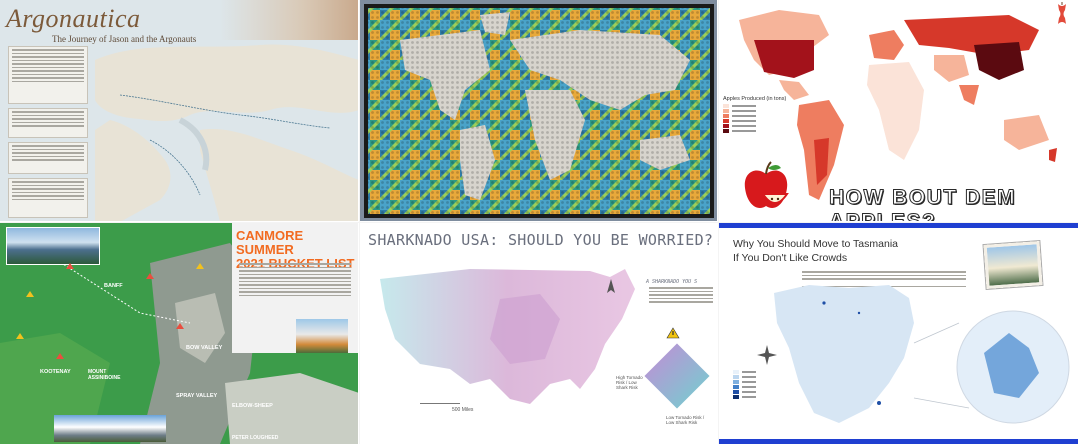  What do you see at coordinates (73, 18) in the screenshot?
I see `argonautica-title: Argonautica` at bounding box center [73, 18].